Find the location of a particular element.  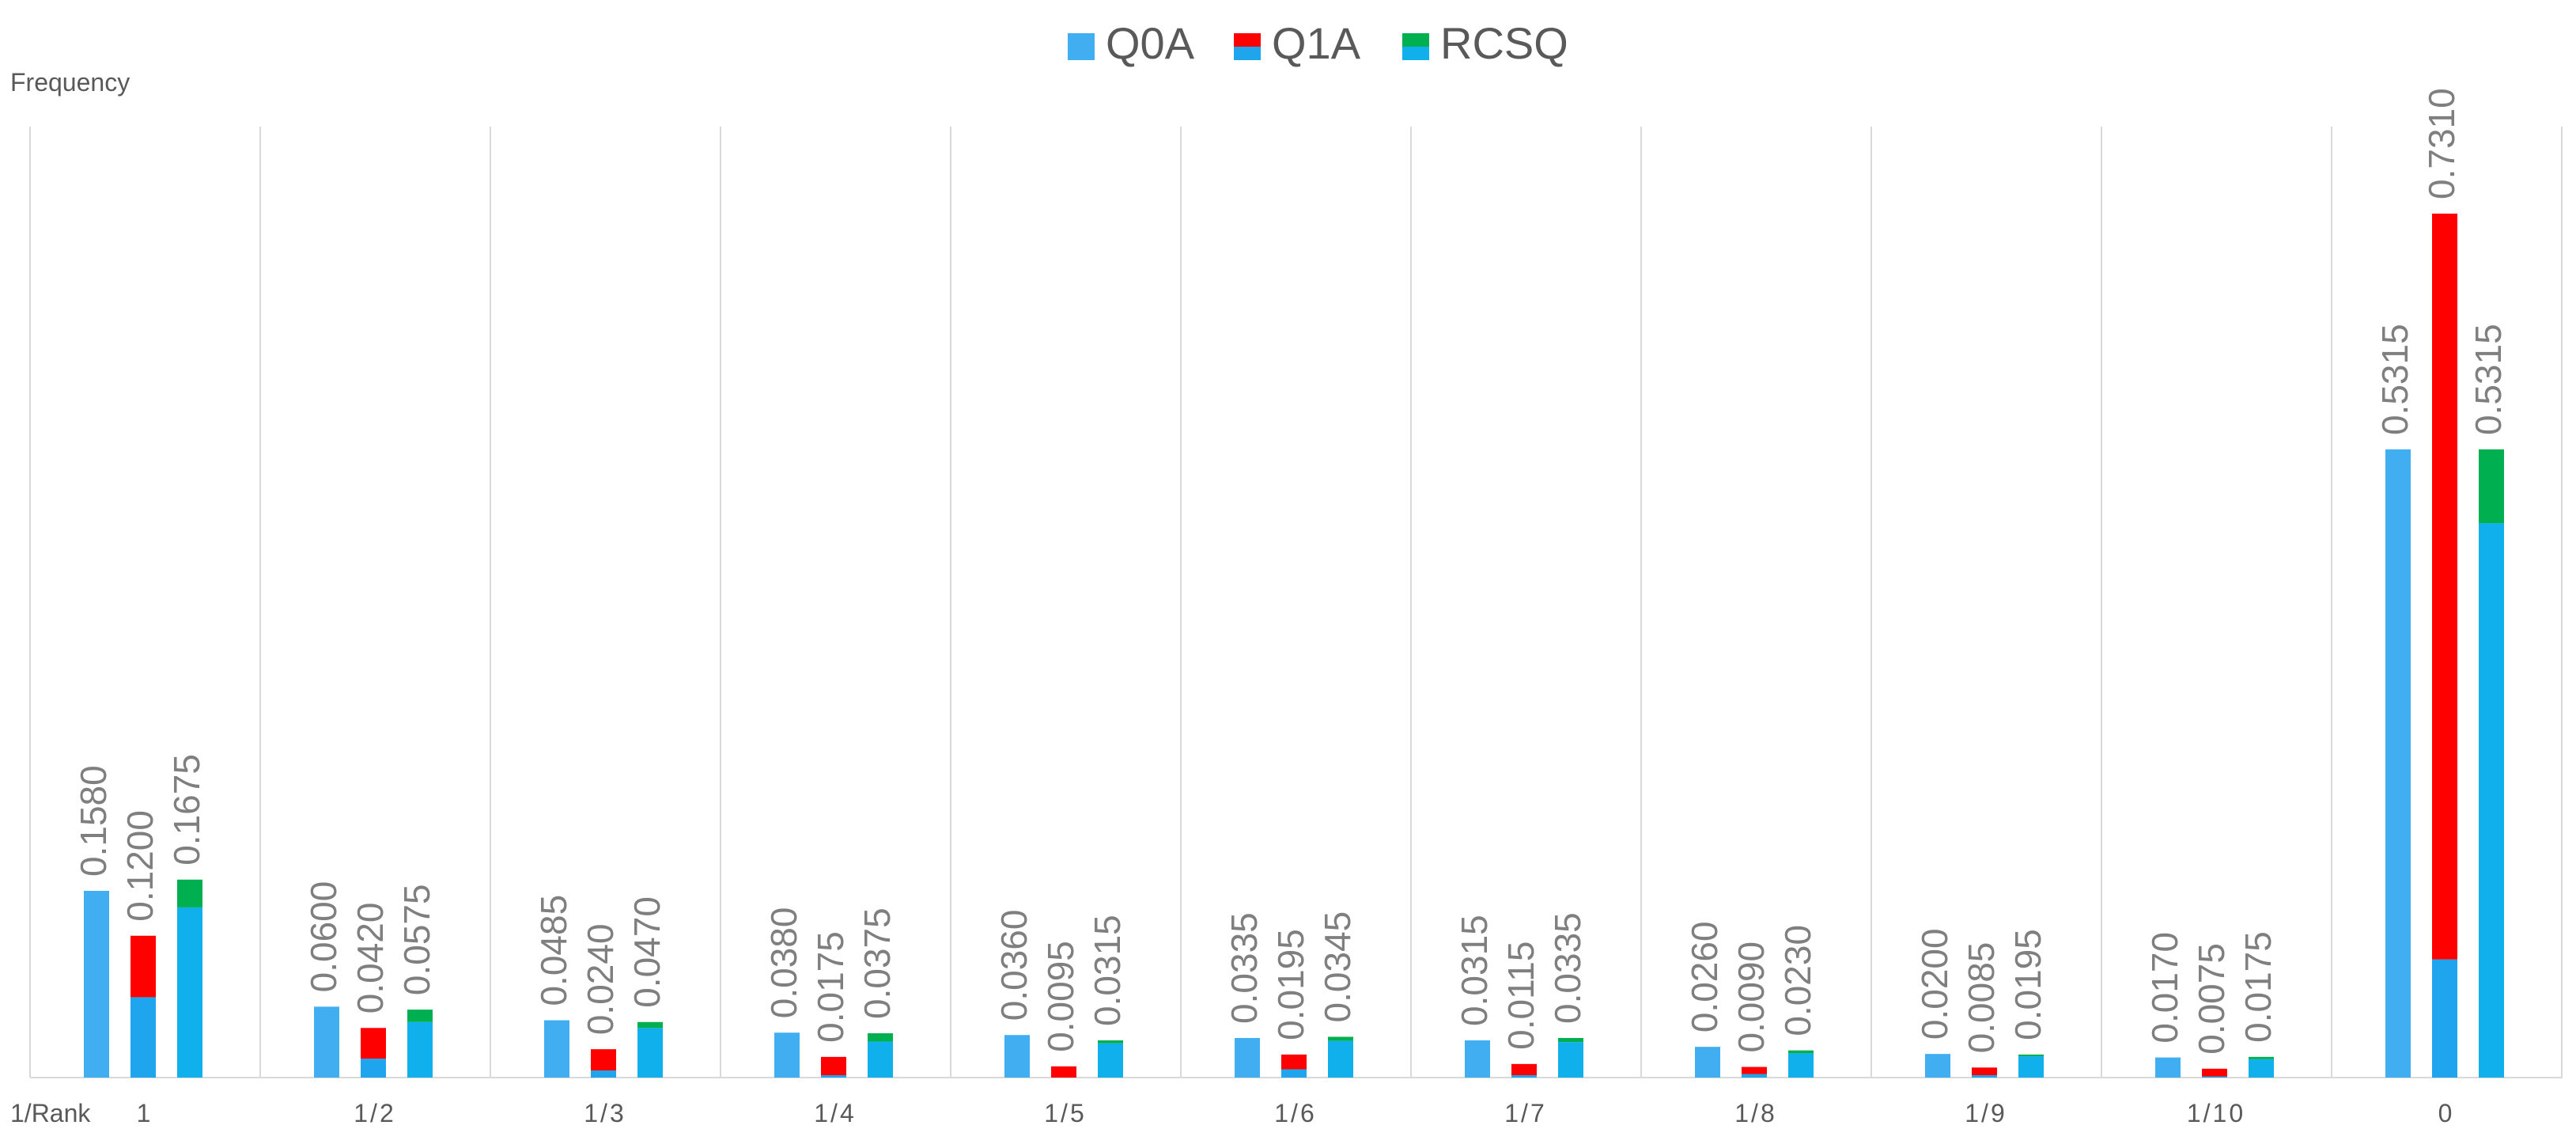

x-tick-label: 1/6 is located at coordinates (1295, 1113).